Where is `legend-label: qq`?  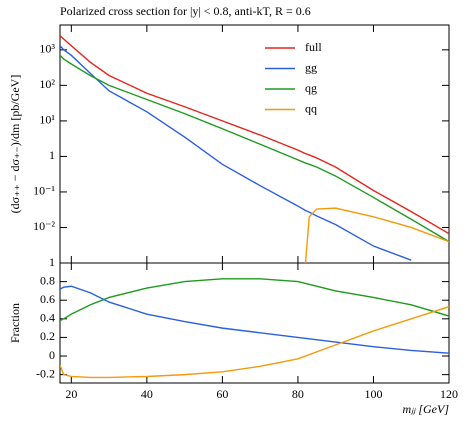
legend-label: qq is located at coordinates (311, 108).